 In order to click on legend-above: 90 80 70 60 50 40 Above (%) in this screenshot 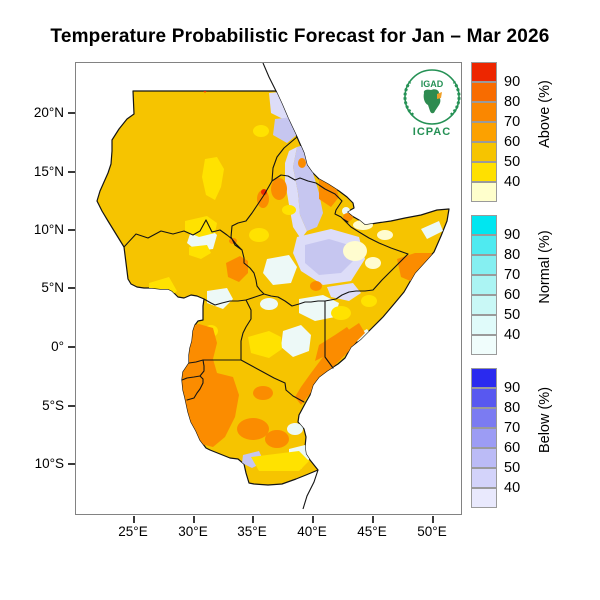, I will do `click(533, 132)`.